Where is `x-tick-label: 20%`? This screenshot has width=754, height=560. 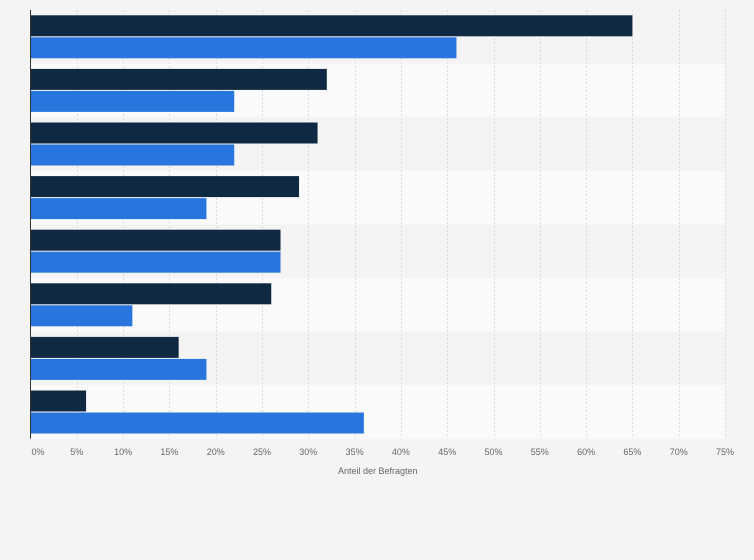
x-tick-label: 20% is located at coordinates (216, 452).